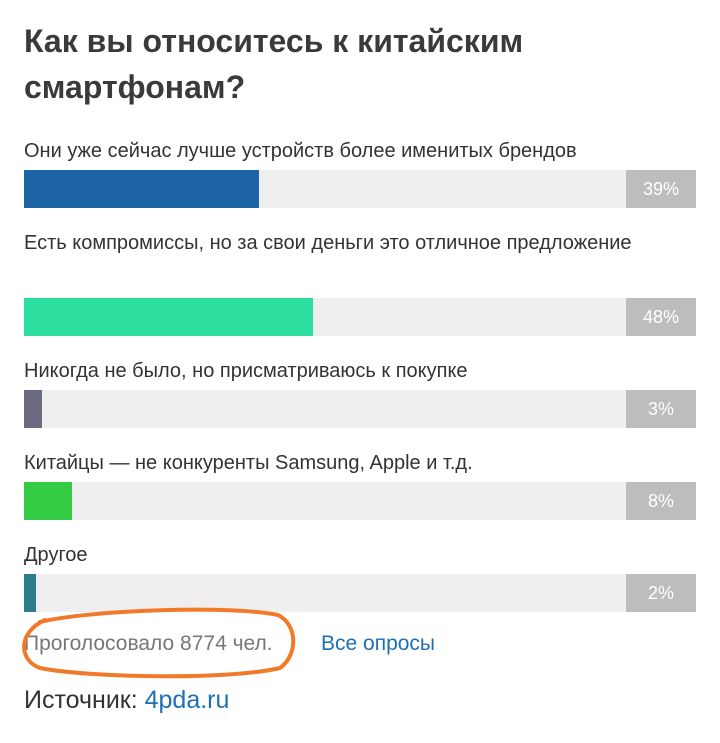 The width and height of the screenshot is (720, 743). I want to click on source-prefix: Источник:, so click(84, 700).